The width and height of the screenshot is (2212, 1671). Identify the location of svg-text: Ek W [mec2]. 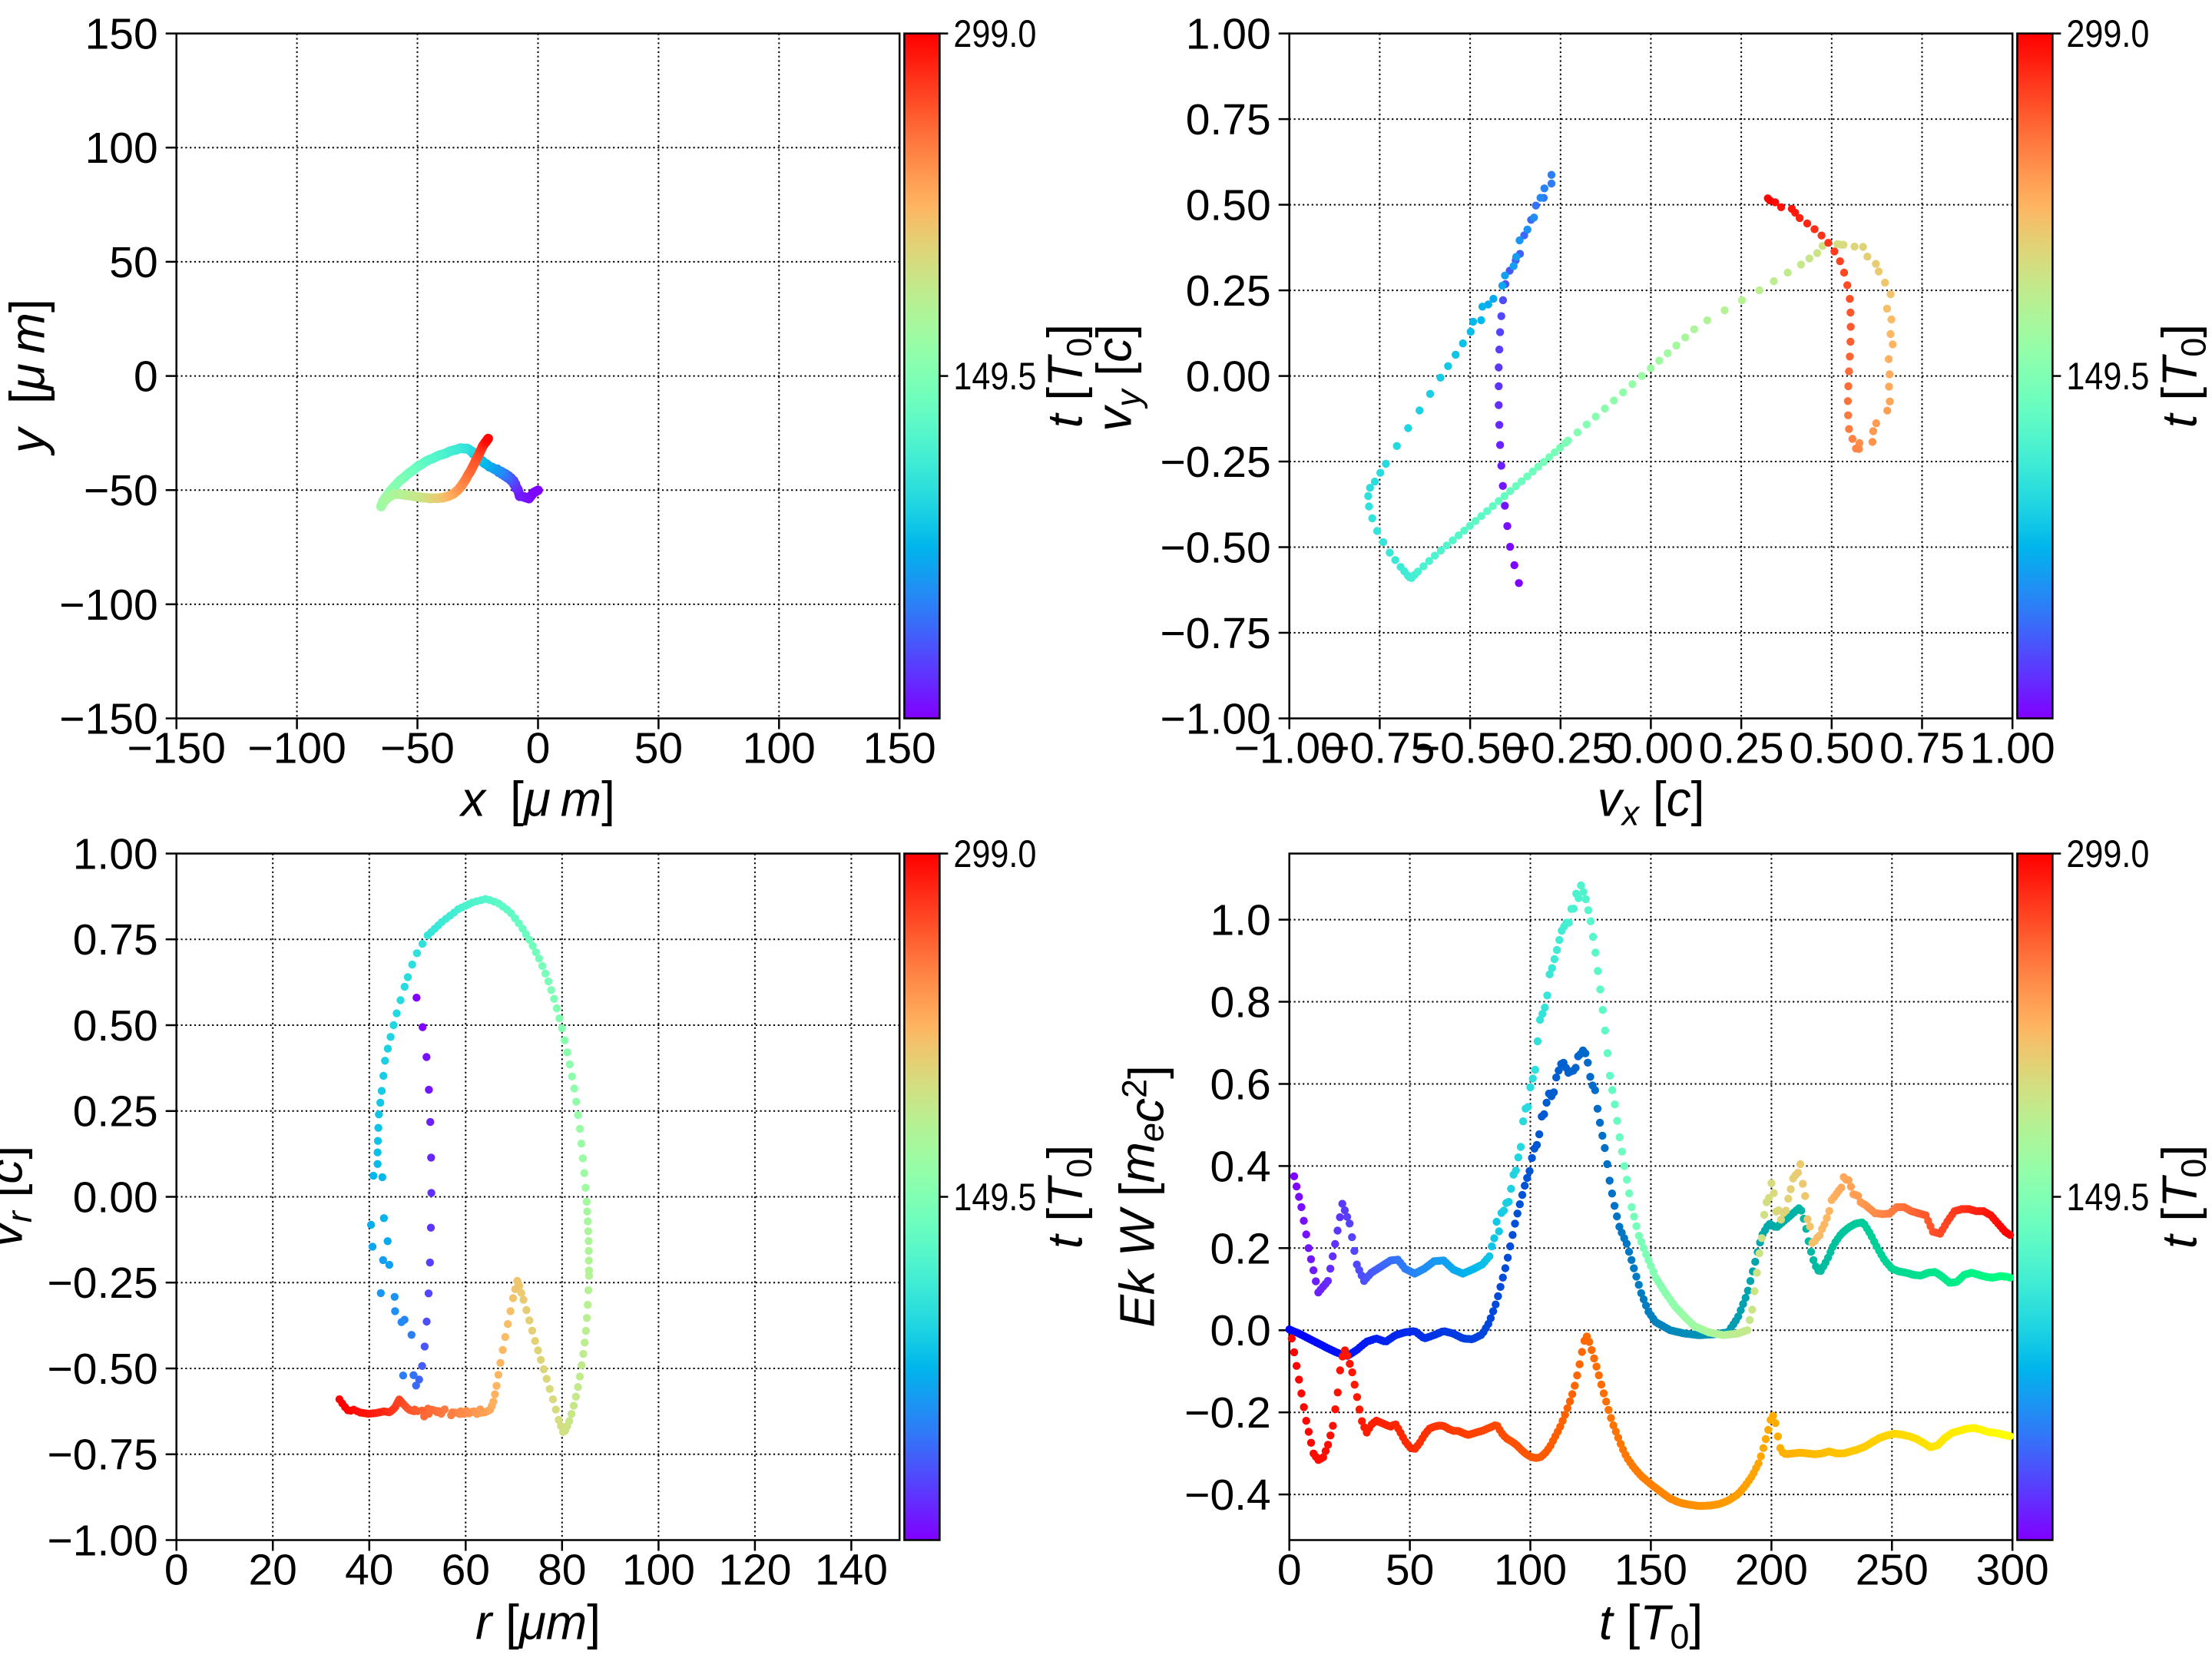
(1141, 1196).